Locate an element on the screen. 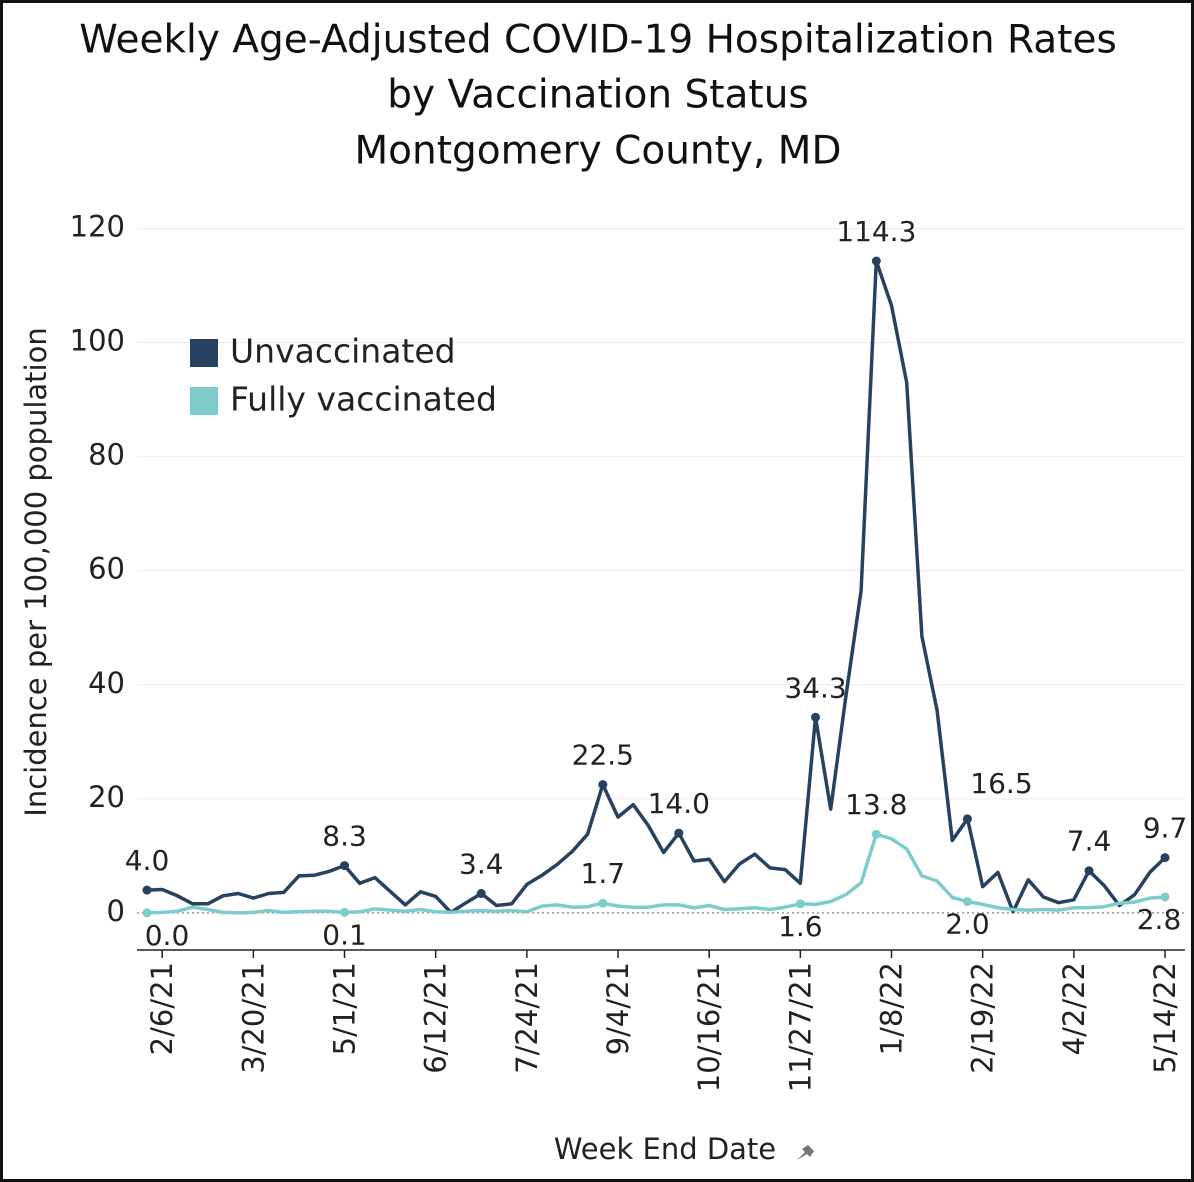  legend-label: Fully vaccinated is located at coordinates (363, 399).